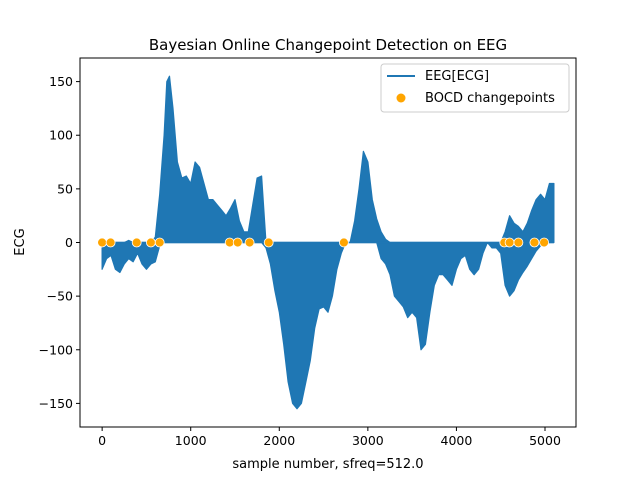  I want to click on x-tick-label: 4000, so click(457, 440).